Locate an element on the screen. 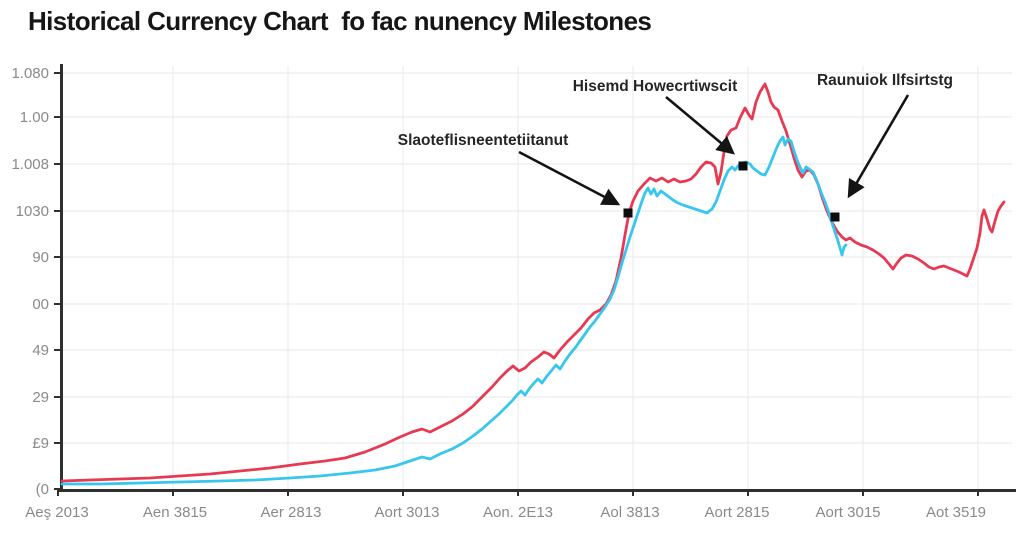  y-tick-label: £9 is located at coordinates (40, 443).